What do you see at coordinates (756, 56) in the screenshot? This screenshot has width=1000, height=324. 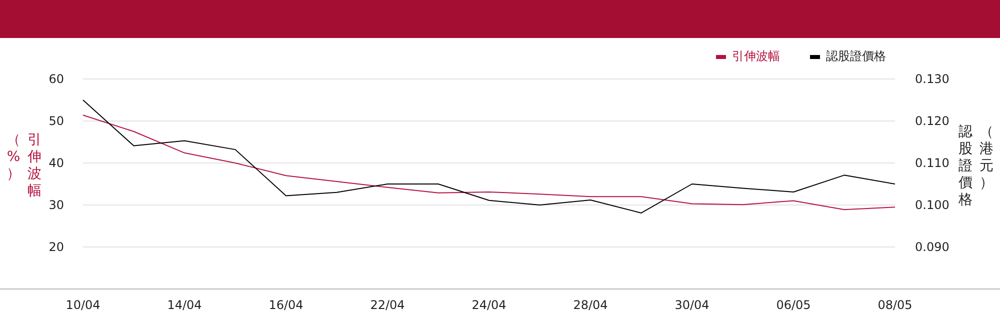 I see `legend-label: 引伸波幅` at bounding box center [756, 56].